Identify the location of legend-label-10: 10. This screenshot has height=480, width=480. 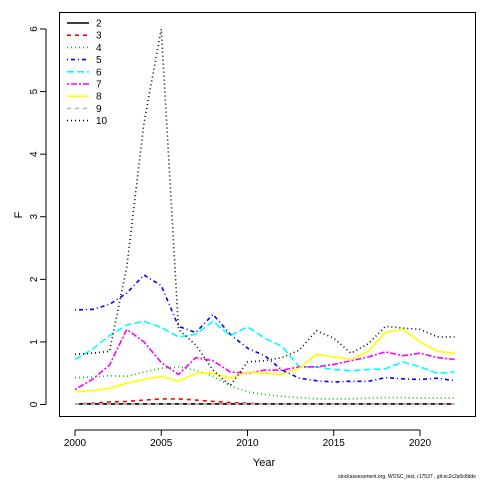
(102, 121).